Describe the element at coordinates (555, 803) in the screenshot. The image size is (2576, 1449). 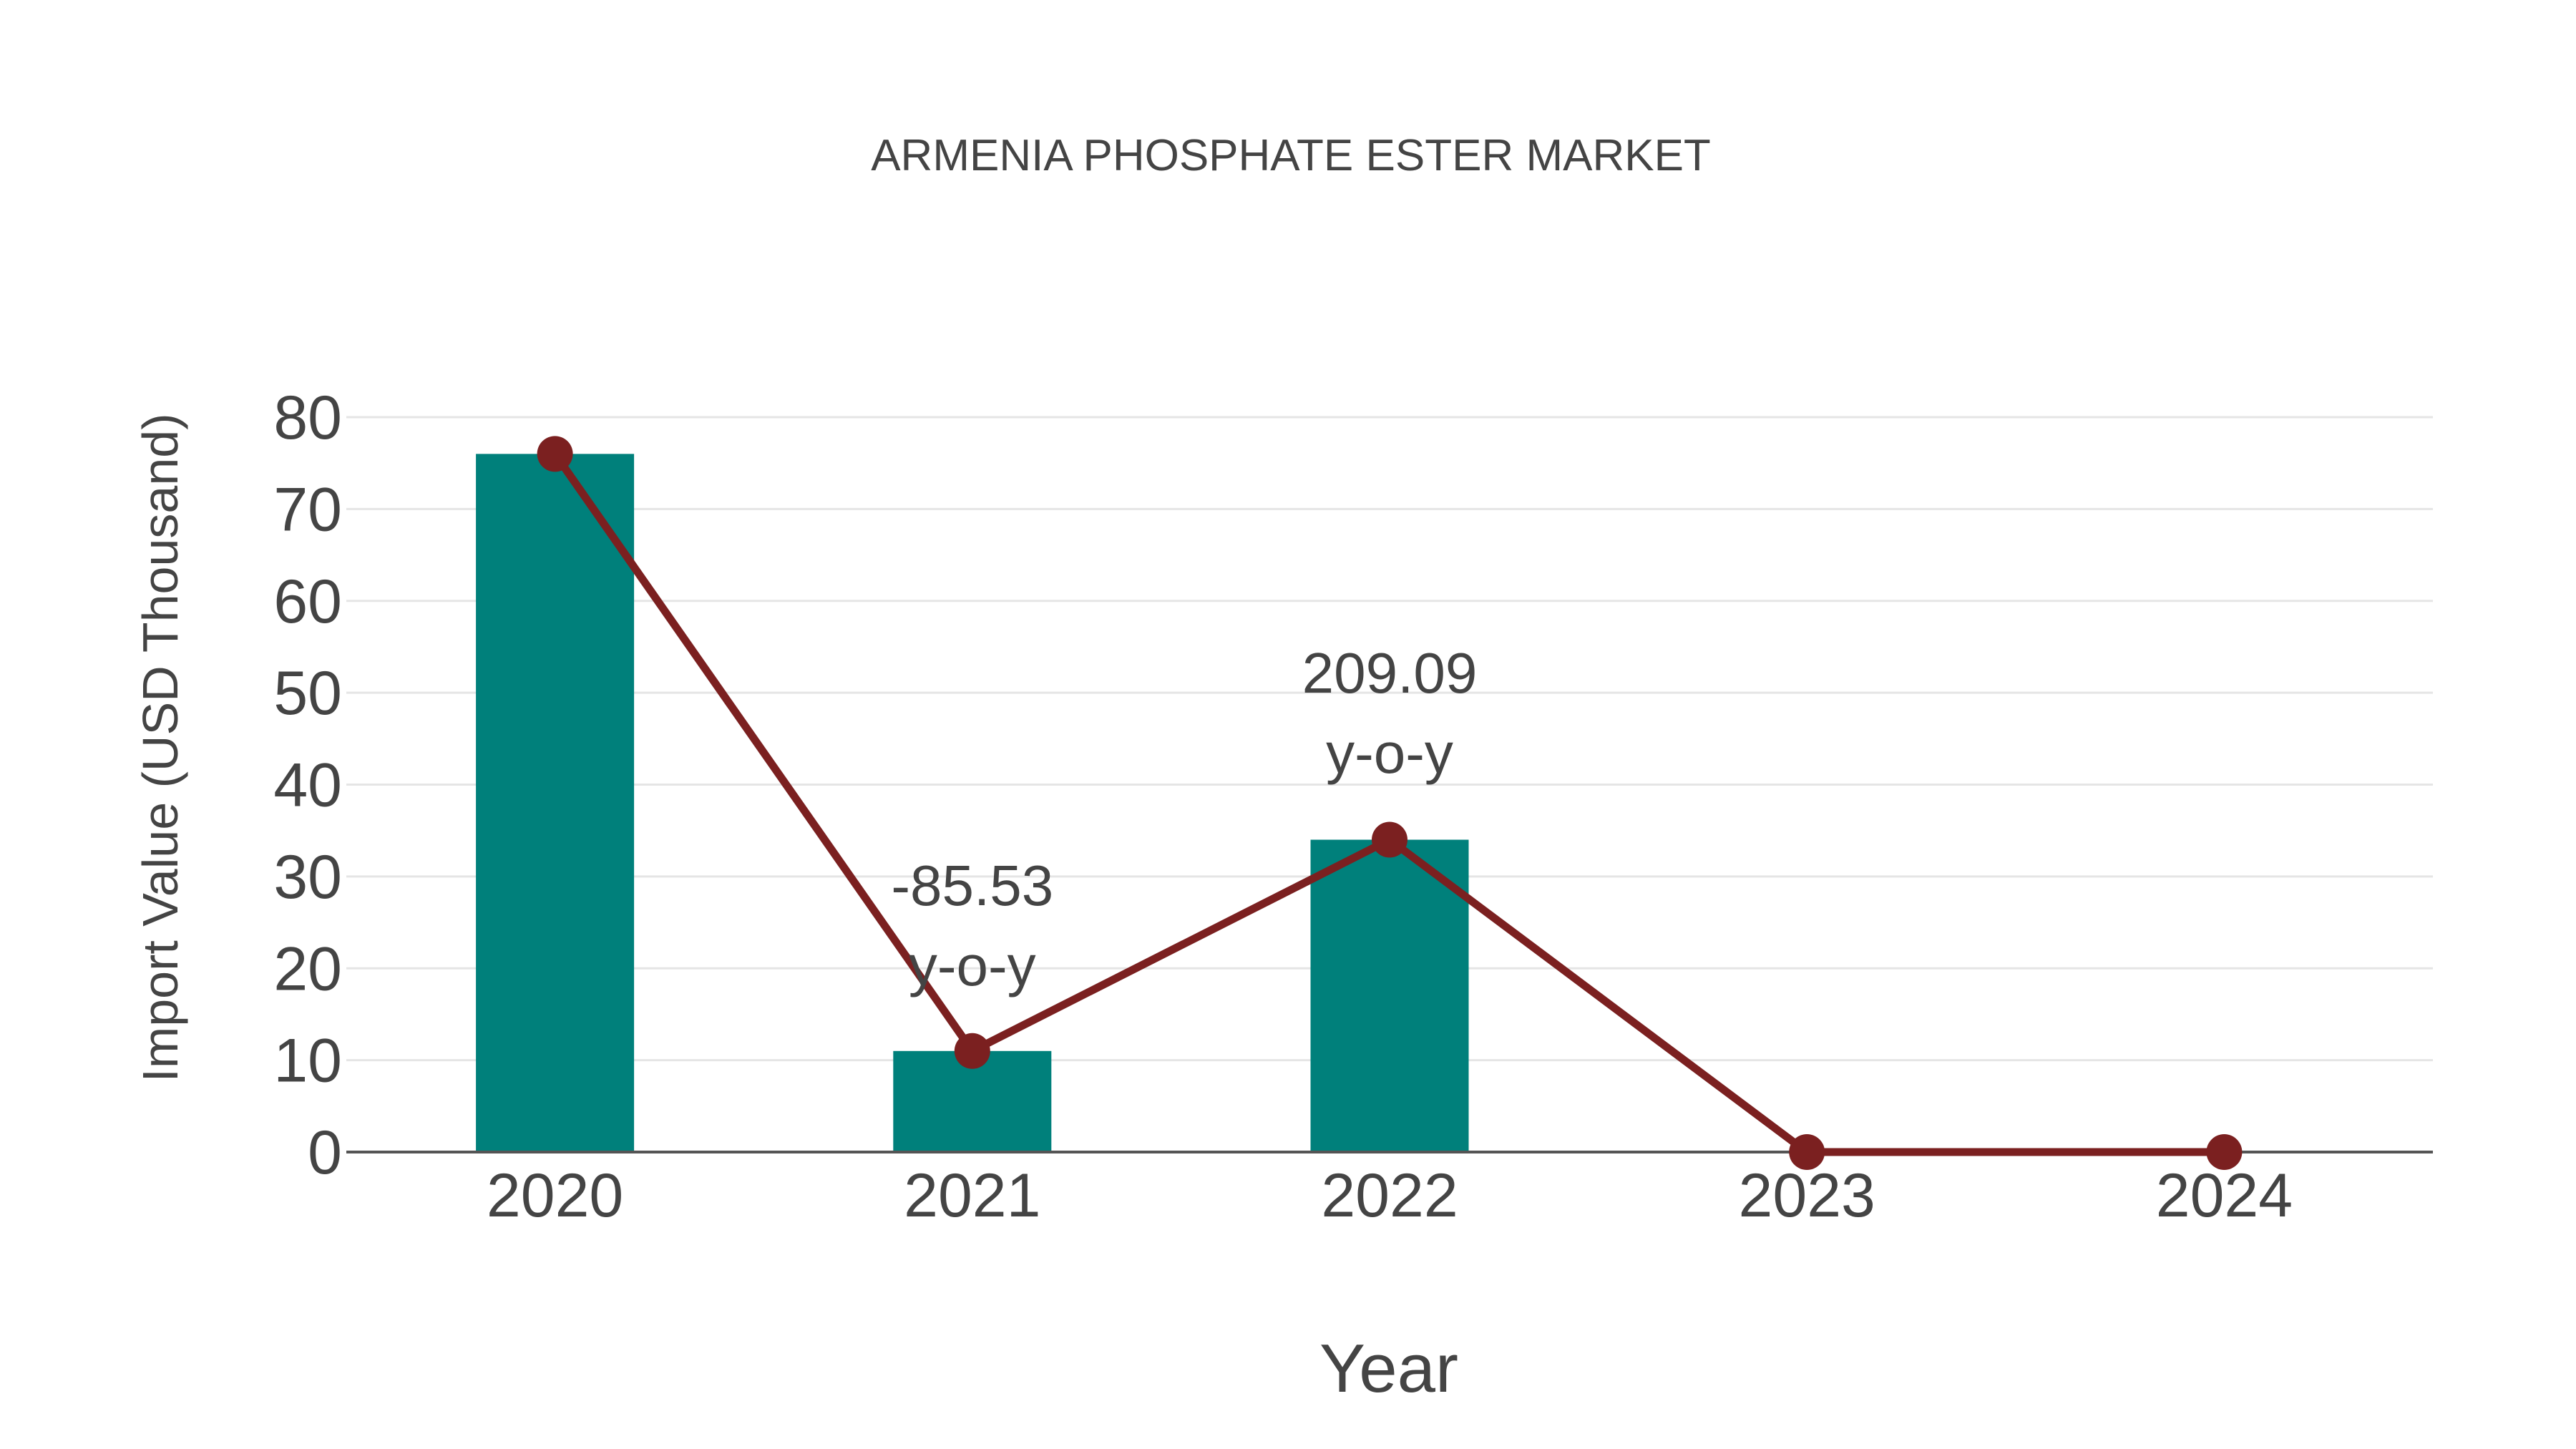
I see `bar-2020` at that location.